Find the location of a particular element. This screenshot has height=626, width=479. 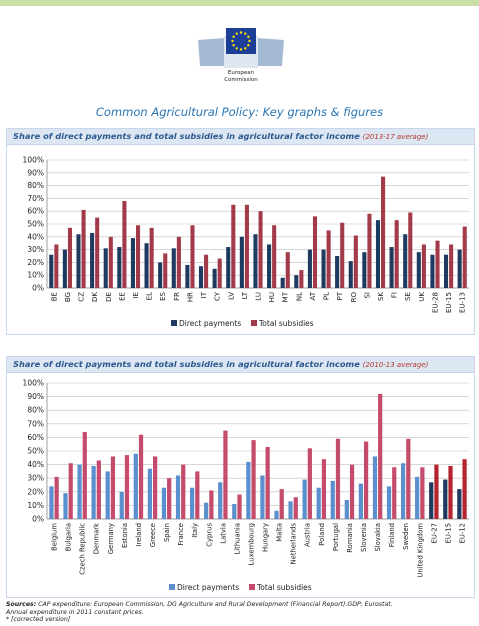

y-tick-label: 20% is located at coordinates (35, 491).